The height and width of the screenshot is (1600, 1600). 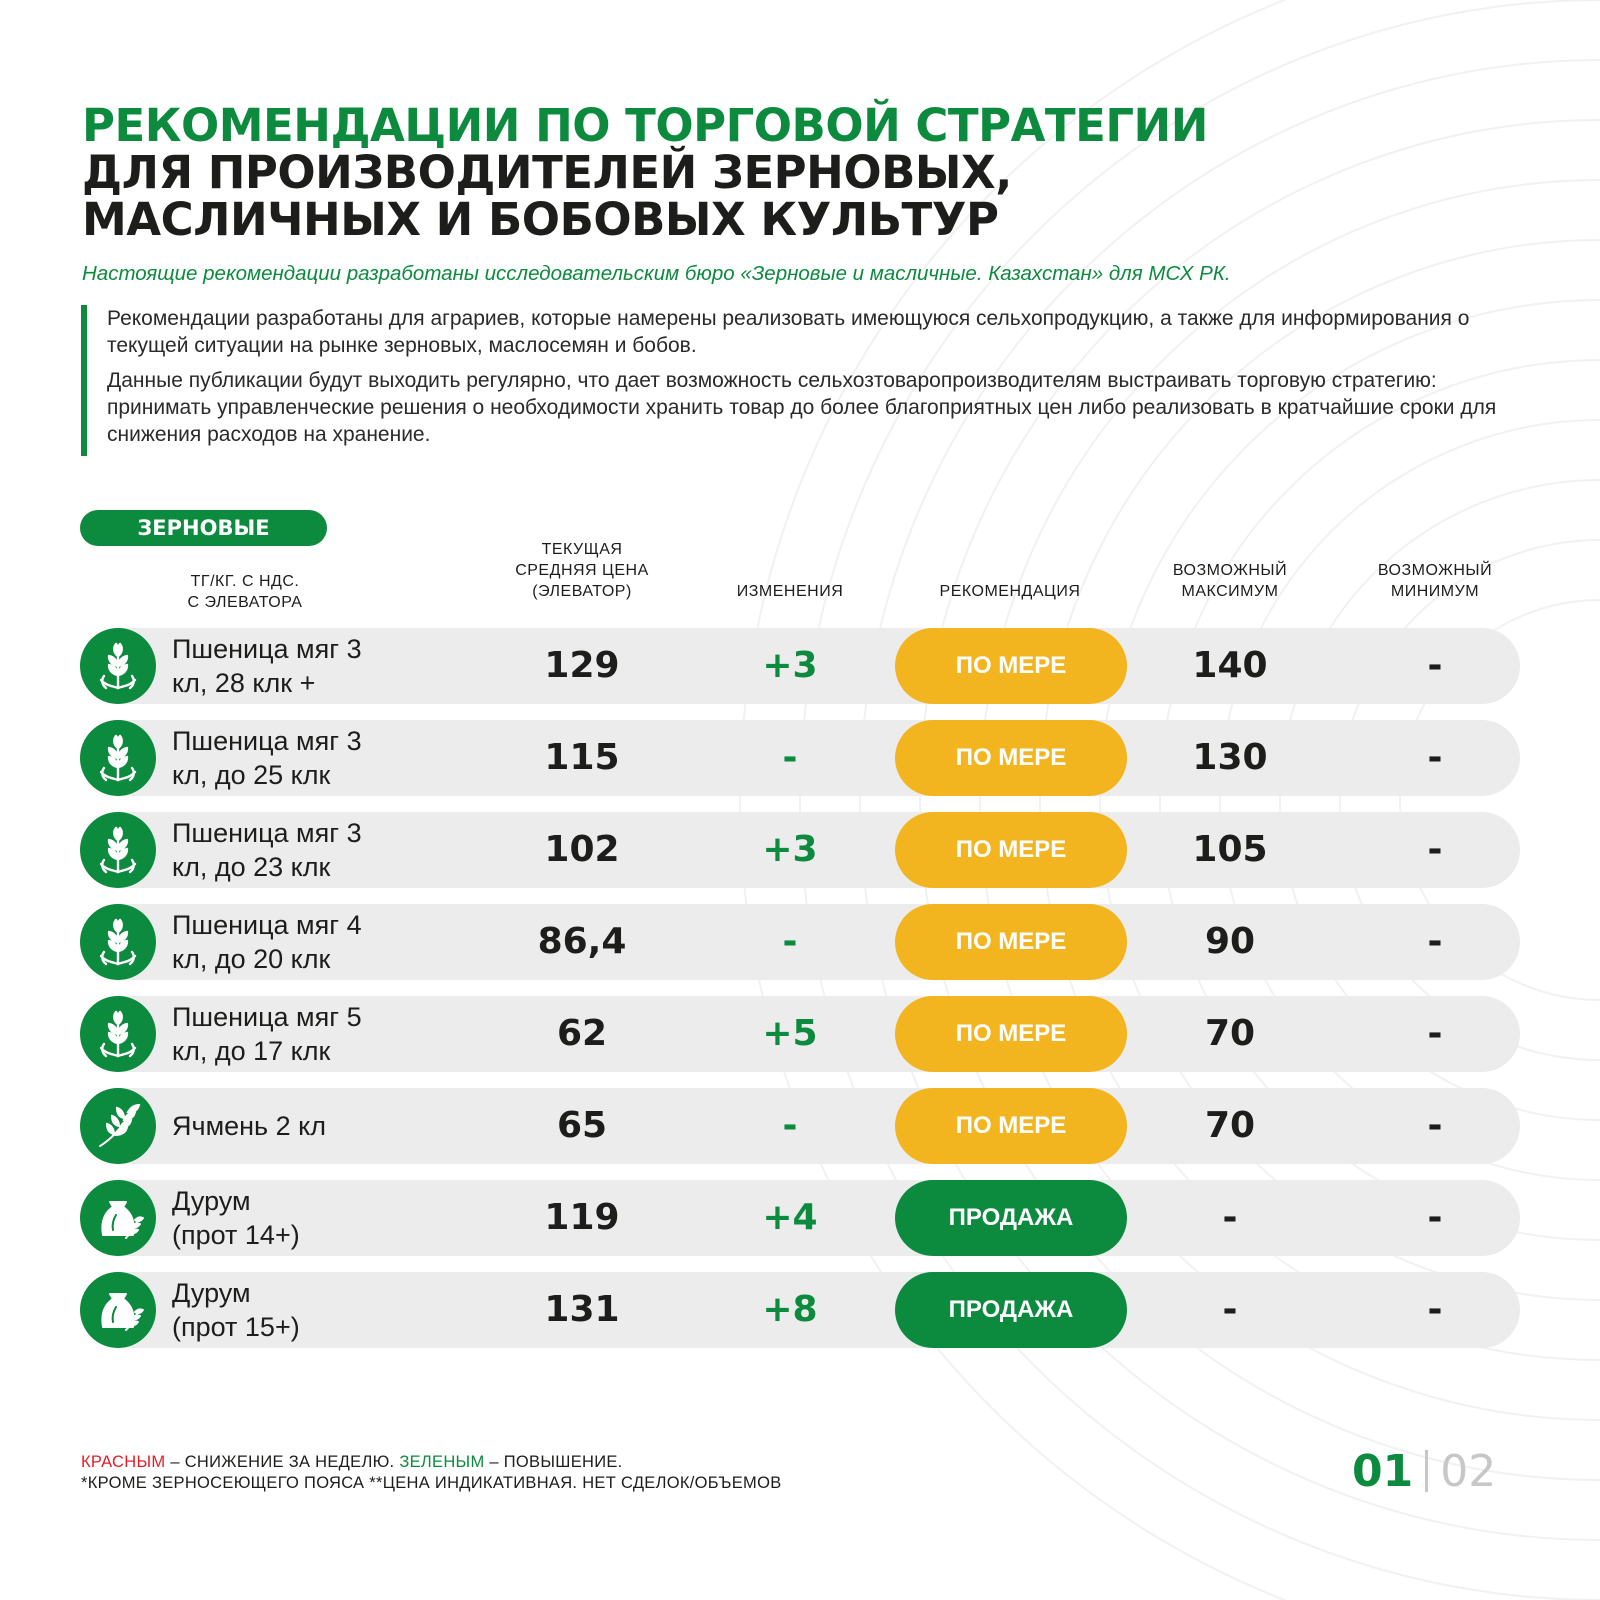 I want to click on header-possible-max: ВОЗМОЖНЫЙ МАКСИМУМ, so click(x=1230, y=581).